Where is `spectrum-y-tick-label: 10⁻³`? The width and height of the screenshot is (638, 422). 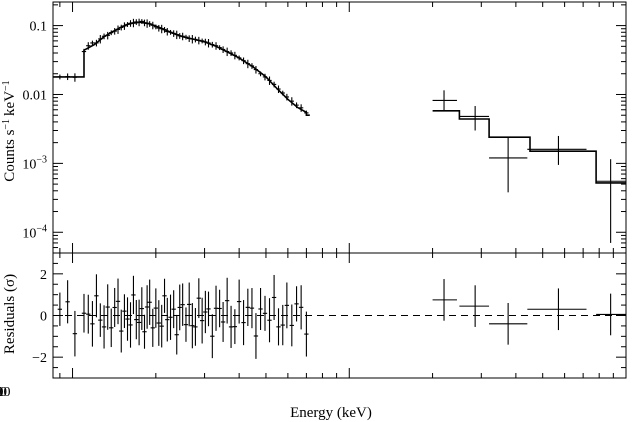
spectrum-y-tick-label: 10⁻³ is located at coordinates (34, 163).